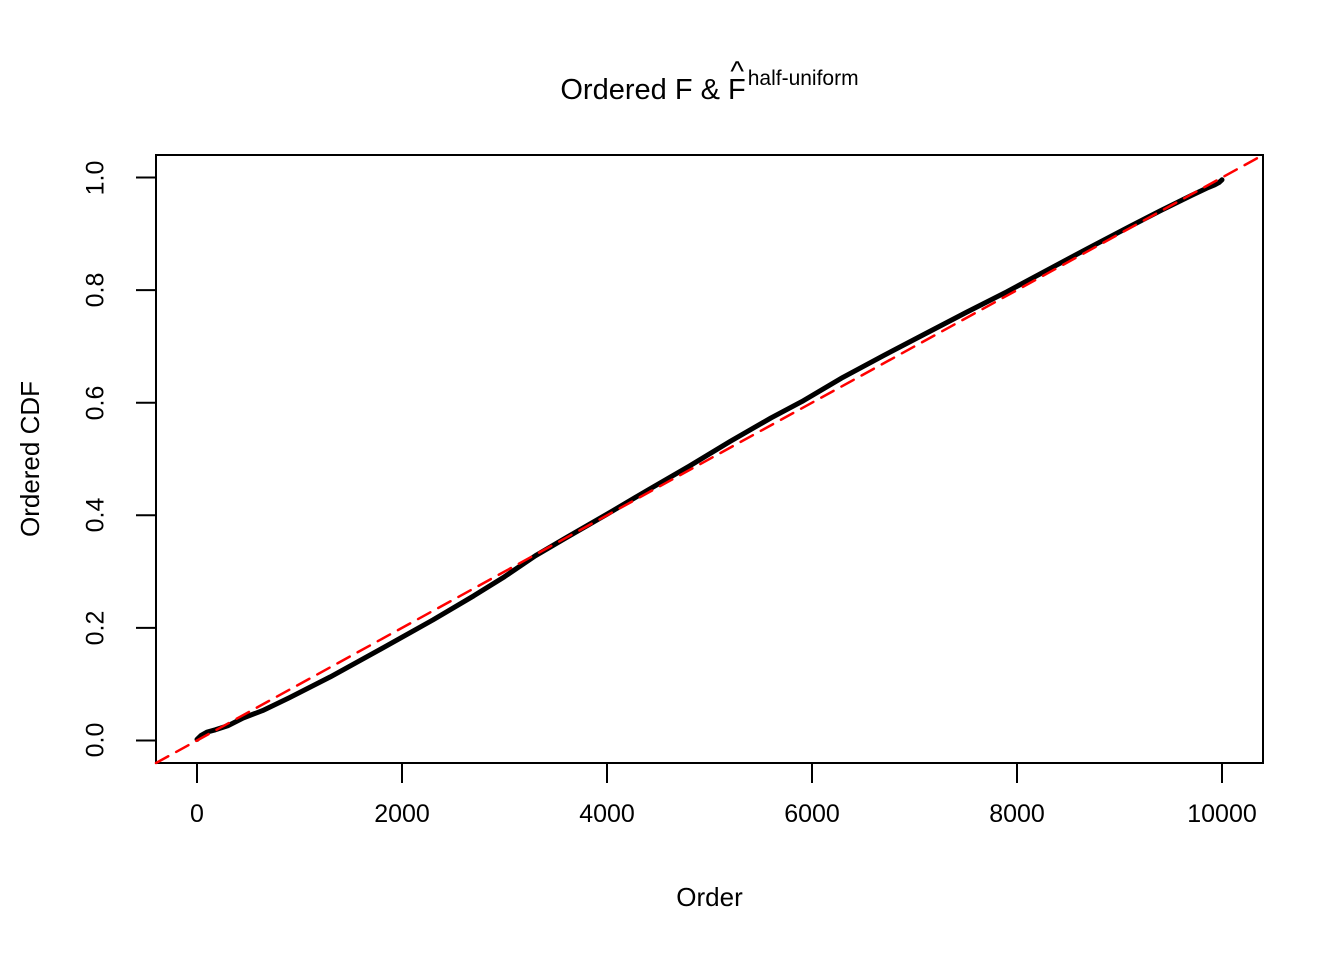  What do you see at coordinates (709, 897) in the screenshot?
I see `x-axis-label: Order` at bounding box center [709, 897].